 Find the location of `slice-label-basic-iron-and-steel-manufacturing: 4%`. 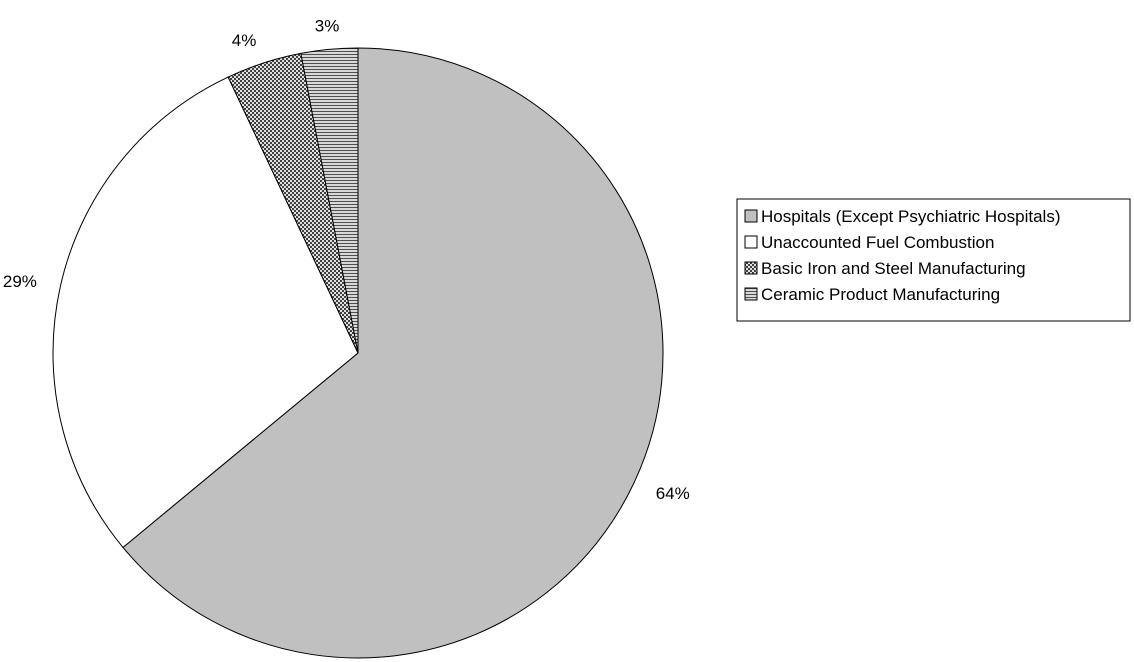

slice-label-basic-iron-and-steel-manufacturing: 4% is located at coordinates (244, 40).